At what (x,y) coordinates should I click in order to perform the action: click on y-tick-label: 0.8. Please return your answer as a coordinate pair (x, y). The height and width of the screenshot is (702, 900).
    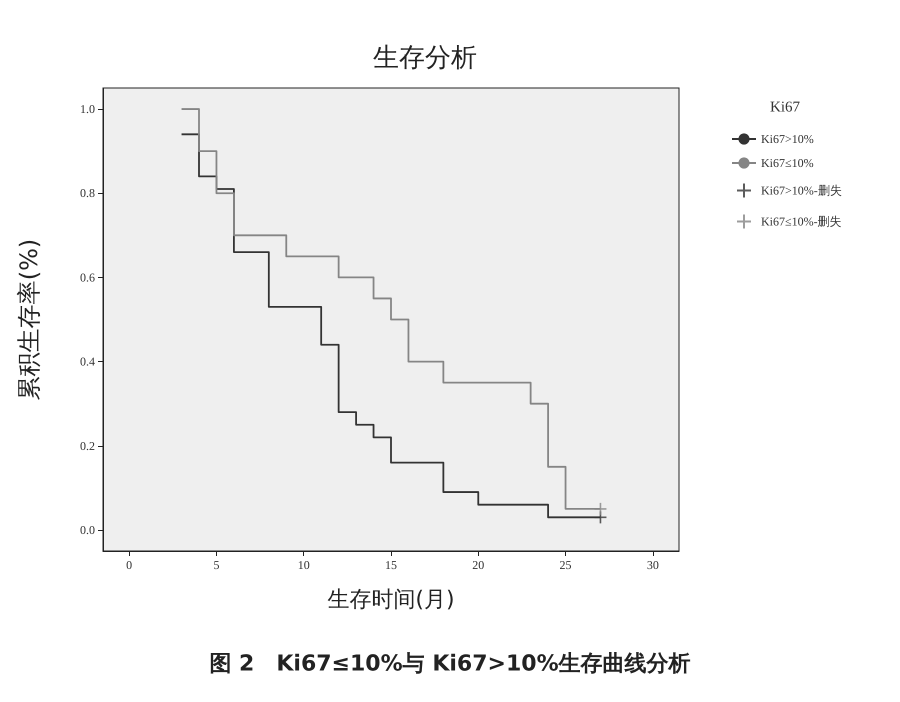
    Looking at the image, I should click on (87, 193).